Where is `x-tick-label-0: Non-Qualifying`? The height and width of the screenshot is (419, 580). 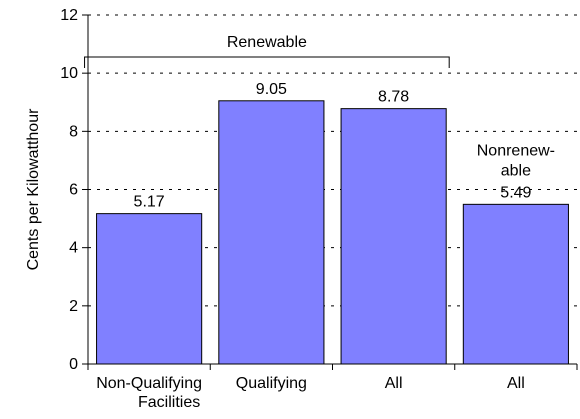 x-tick-label-0: Non-Qualifying is located at coordinates (149, 383).